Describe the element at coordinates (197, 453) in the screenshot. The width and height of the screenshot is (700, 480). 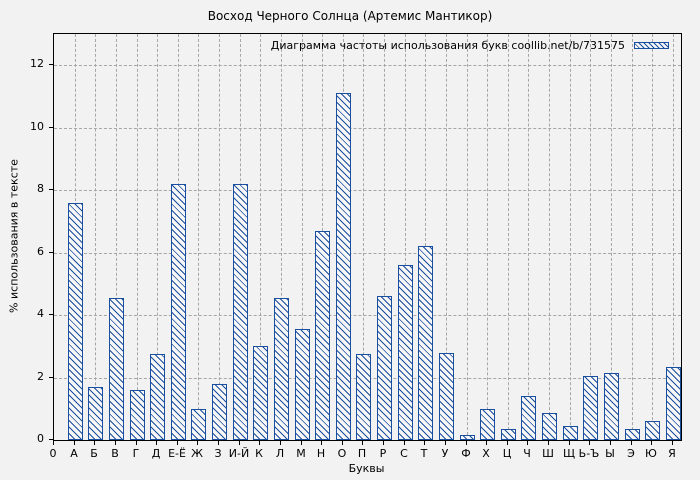
I see `x-tick-label: Ж` at that location.